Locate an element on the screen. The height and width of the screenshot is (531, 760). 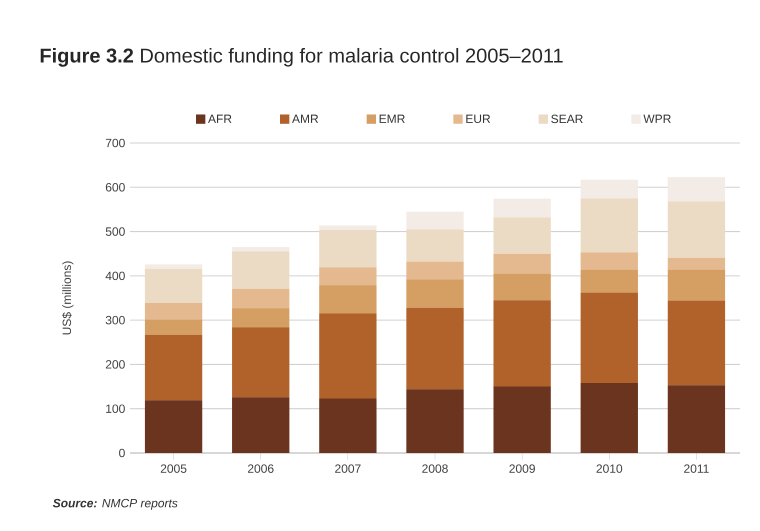
legend-label: EUR is located at coordinates (478, 119).